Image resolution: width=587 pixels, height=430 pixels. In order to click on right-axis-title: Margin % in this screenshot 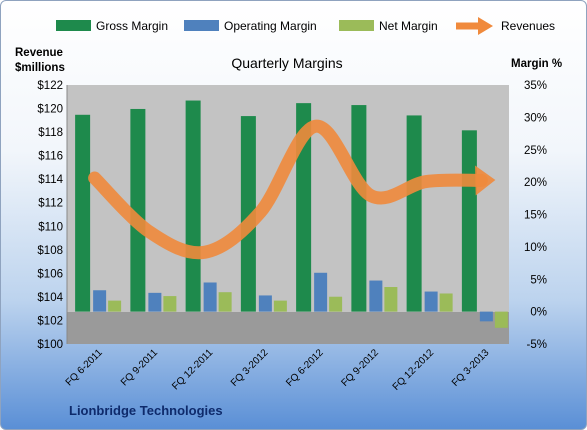, I will do `click(536, 64)`.